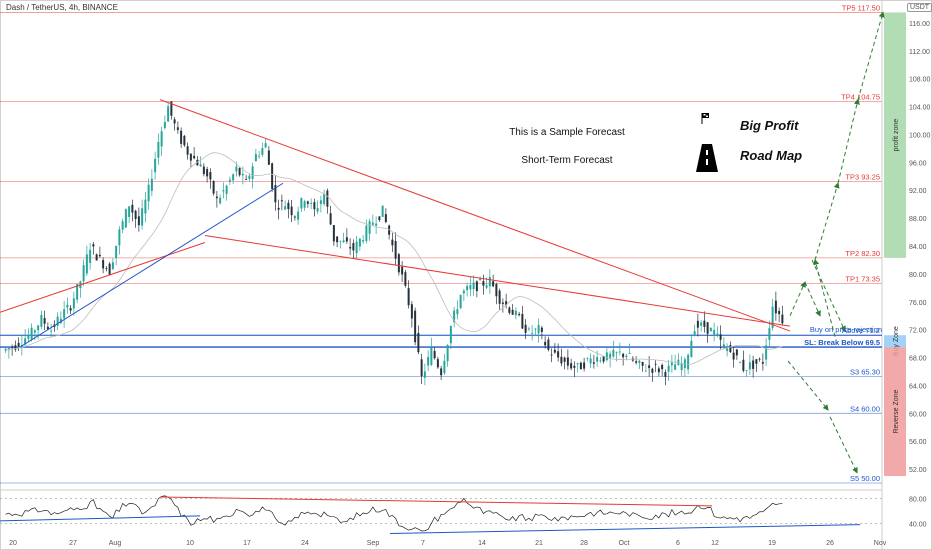  Describe the element at coordinates (862, 177) in the screenshot. I see `level-label: TP3 93.25` at that location.